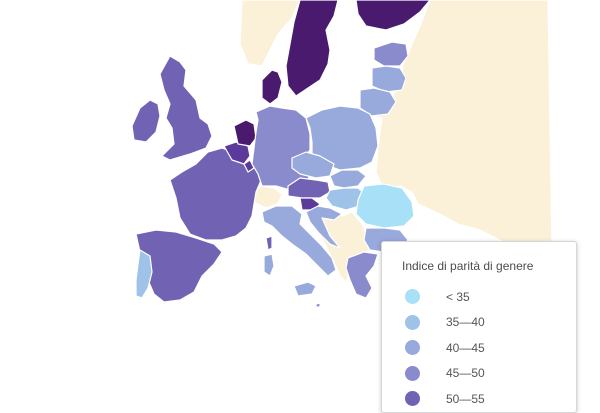 This screenshot has width=600, height=413. I want to click on country-danimarca: Danimarca, so click(272, 87).